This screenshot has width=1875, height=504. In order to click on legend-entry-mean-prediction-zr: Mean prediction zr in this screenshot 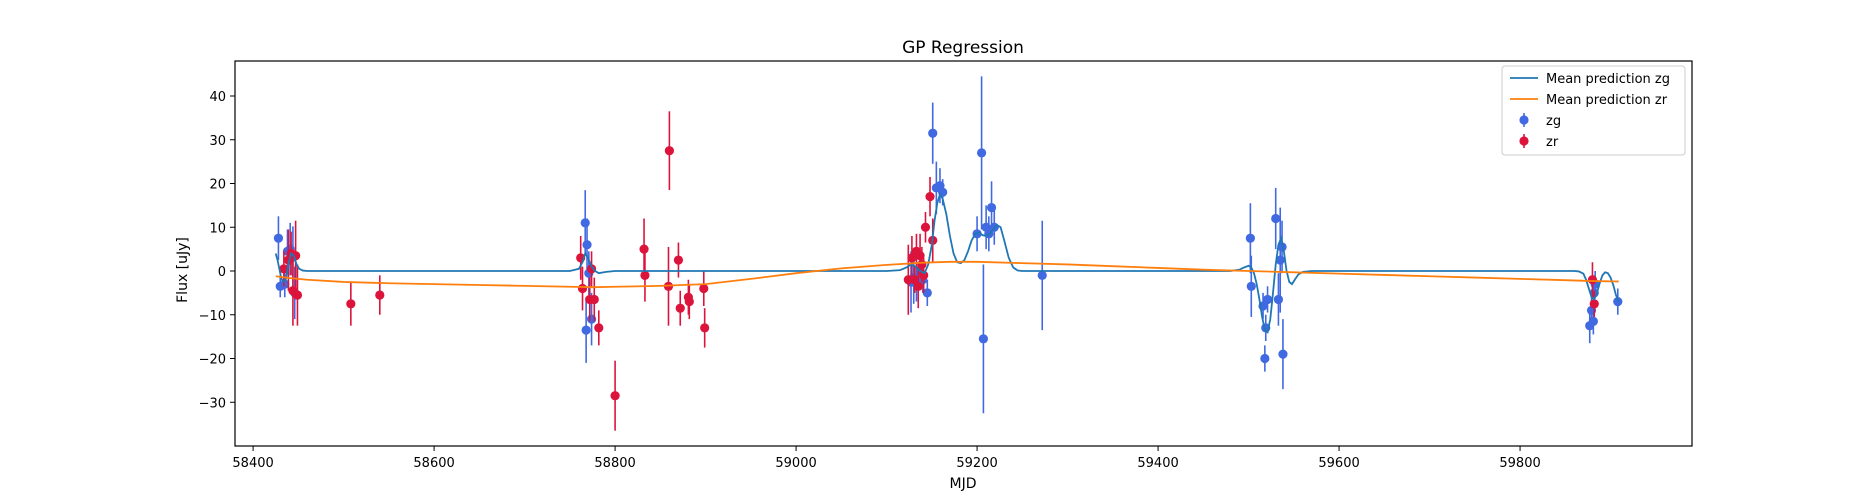, I will do `click(1589, 100)`.